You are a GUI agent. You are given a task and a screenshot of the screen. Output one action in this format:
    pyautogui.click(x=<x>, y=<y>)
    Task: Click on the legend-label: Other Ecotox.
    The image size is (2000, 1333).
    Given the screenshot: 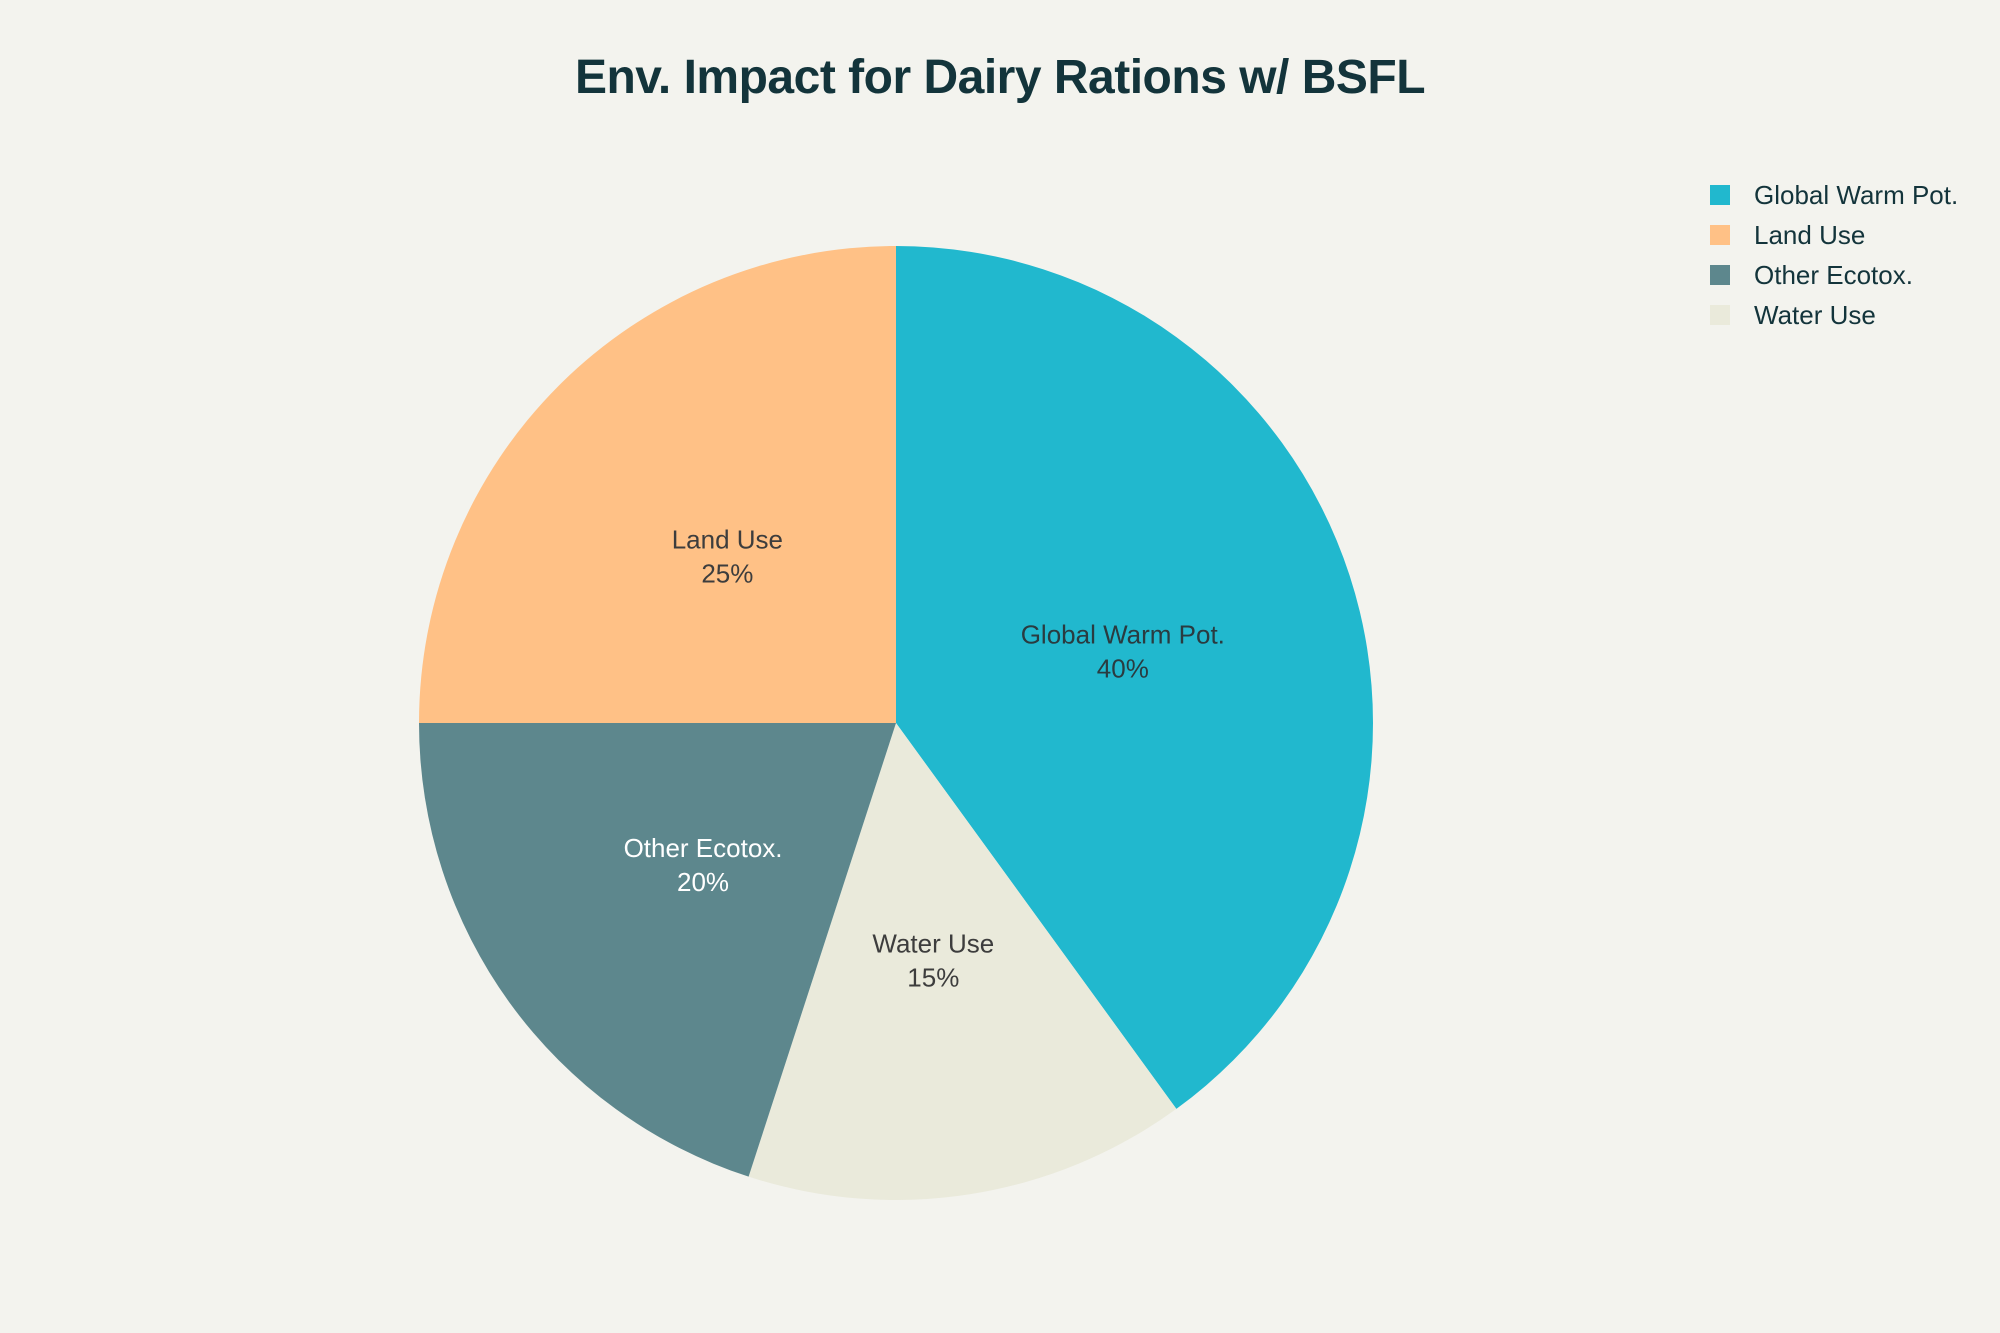 What is the action you would take?
    pyautogui.click(x=1833, y=274)
    